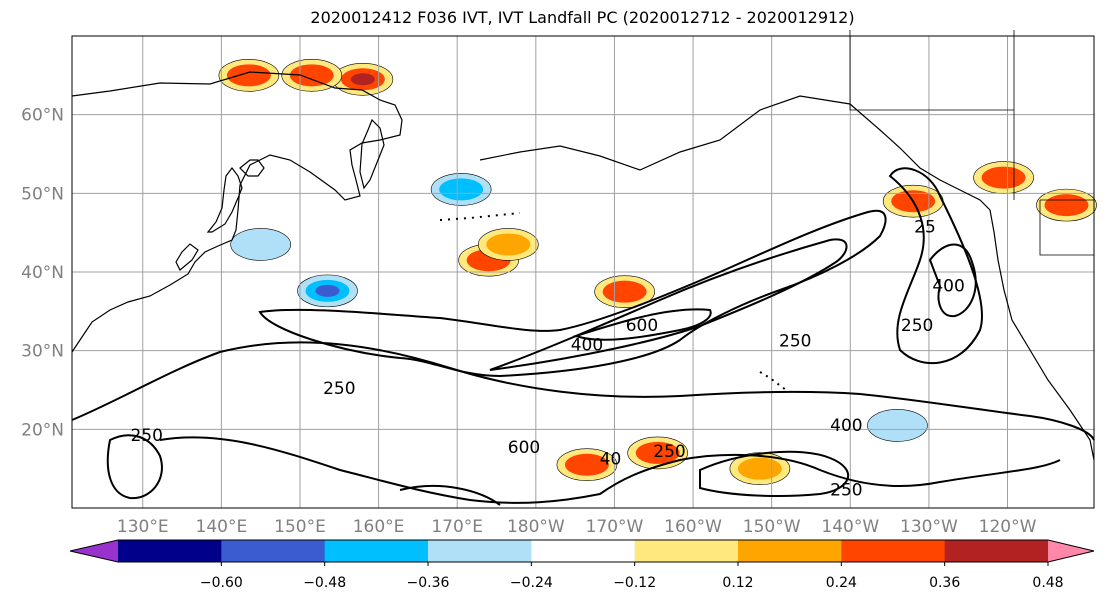  I want to click on colorbar-extend-max, so click(1071, 551).